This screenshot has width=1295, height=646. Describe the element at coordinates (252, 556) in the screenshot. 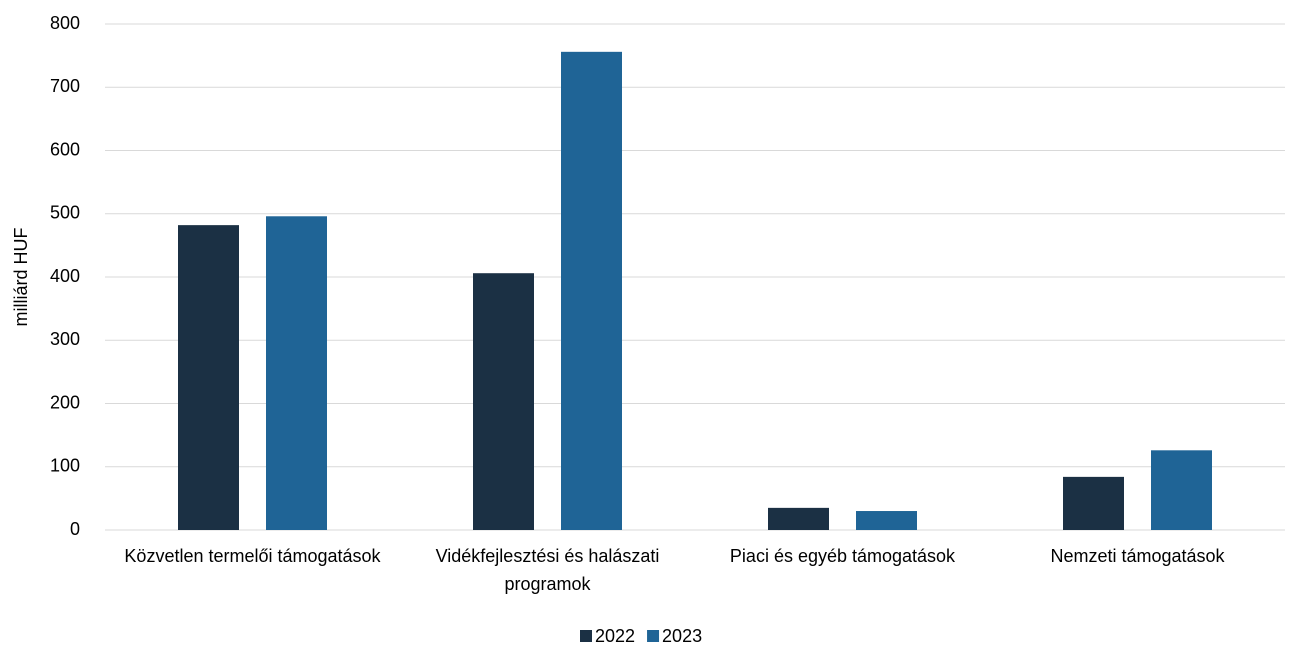

I see `x-tick-label: Közvetlen termelői támogatások` at that location.